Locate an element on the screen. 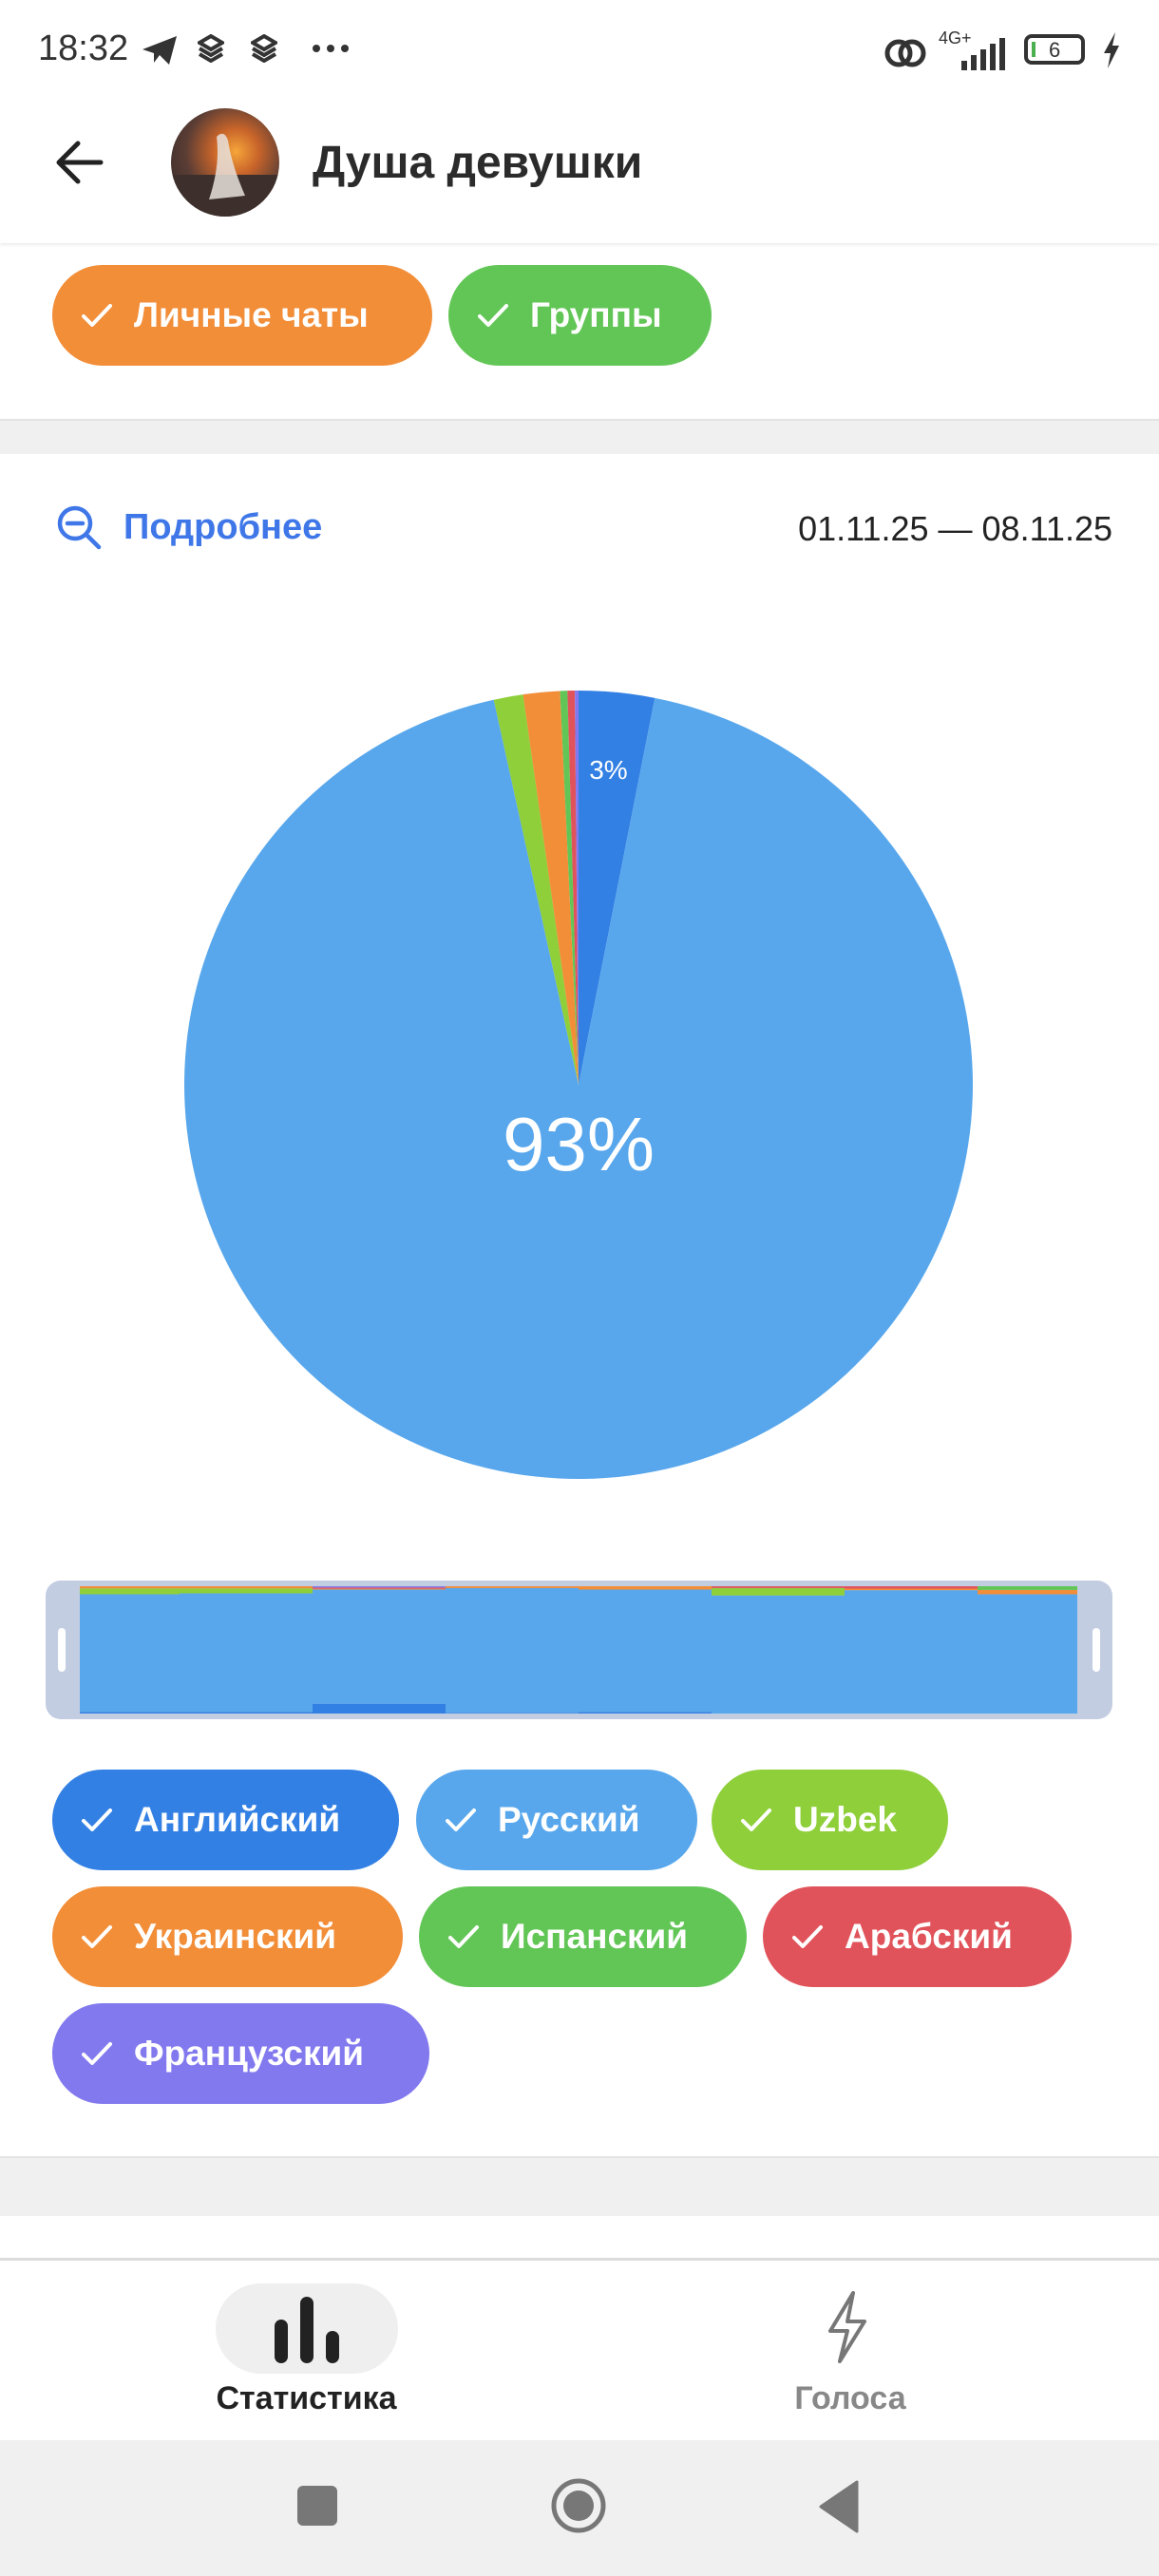  legend-label: Французский is located at coordinates (249, 2053).